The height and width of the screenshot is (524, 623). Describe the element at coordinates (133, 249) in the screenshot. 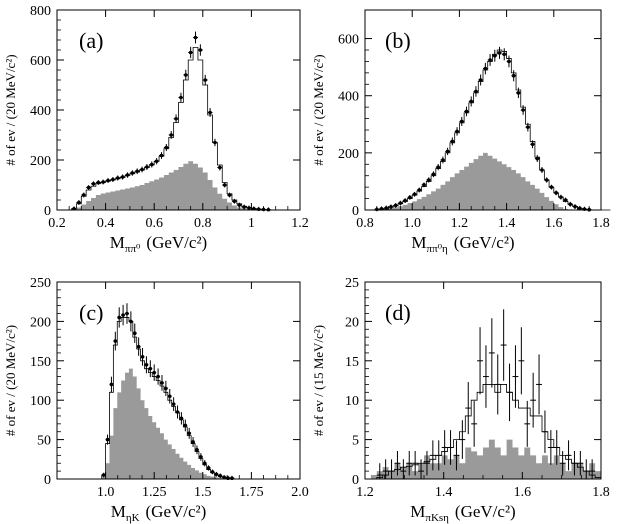

I see `x-axis-label-sub: ππ⁰` at that location.